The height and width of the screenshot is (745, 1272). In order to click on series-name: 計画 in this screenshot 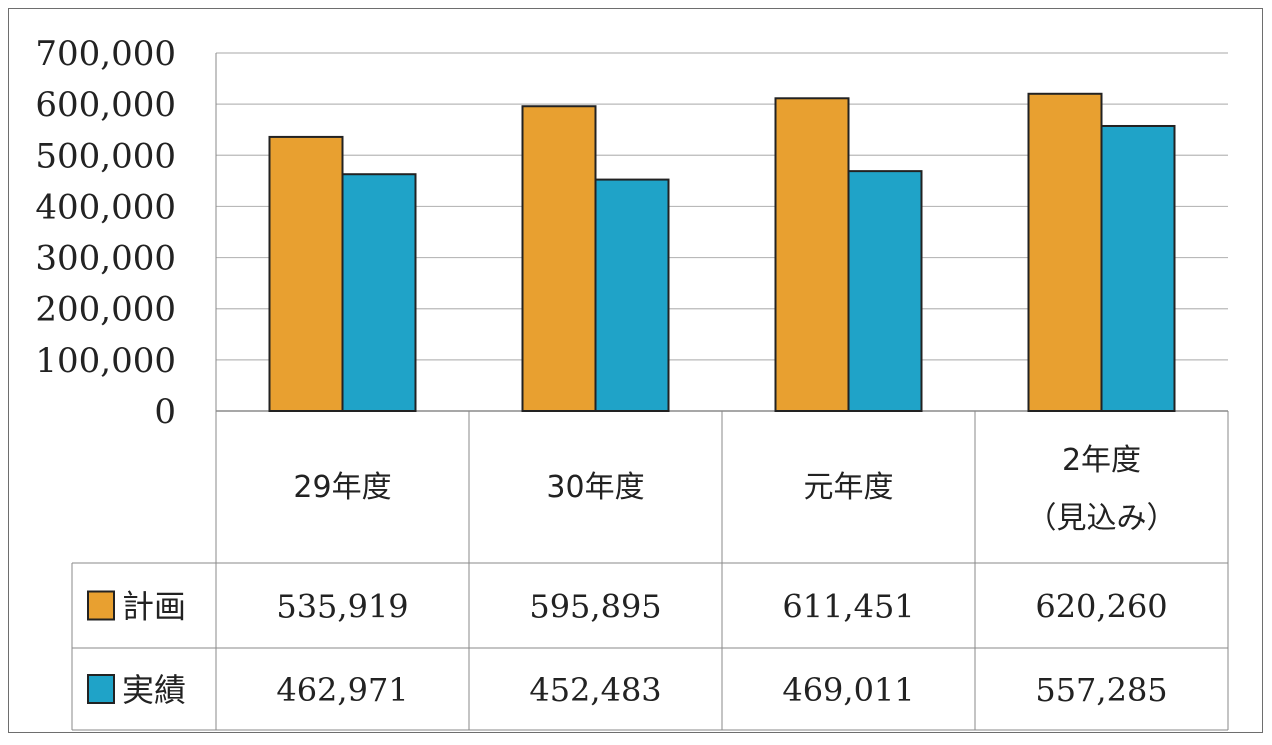, I will do `click(154, 607)`.